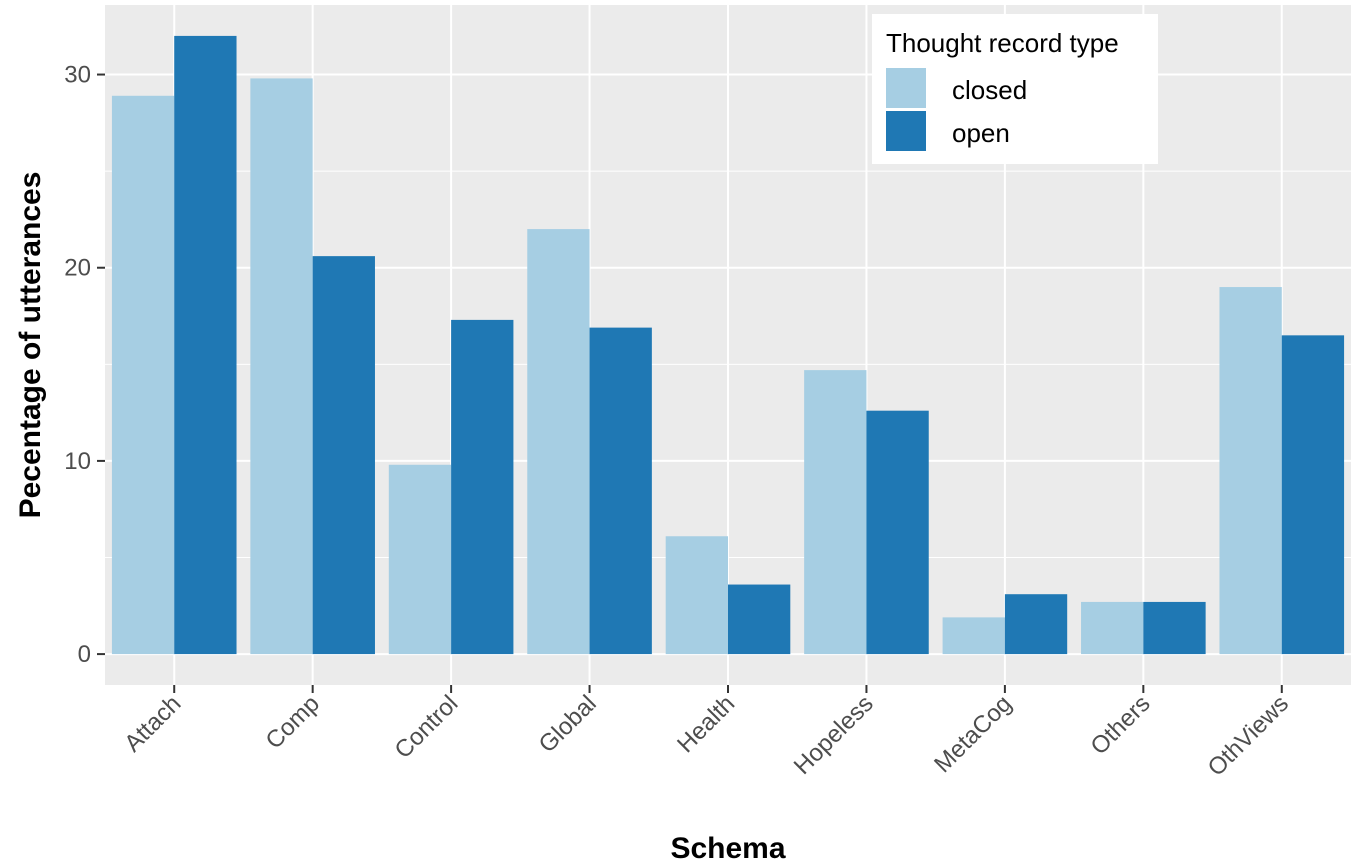 The width and height of the screenshot is (1356, 863). Describe the element at coordinates (897, 532) in the screenshot. I see `bar-open-Hopeless` at that location.